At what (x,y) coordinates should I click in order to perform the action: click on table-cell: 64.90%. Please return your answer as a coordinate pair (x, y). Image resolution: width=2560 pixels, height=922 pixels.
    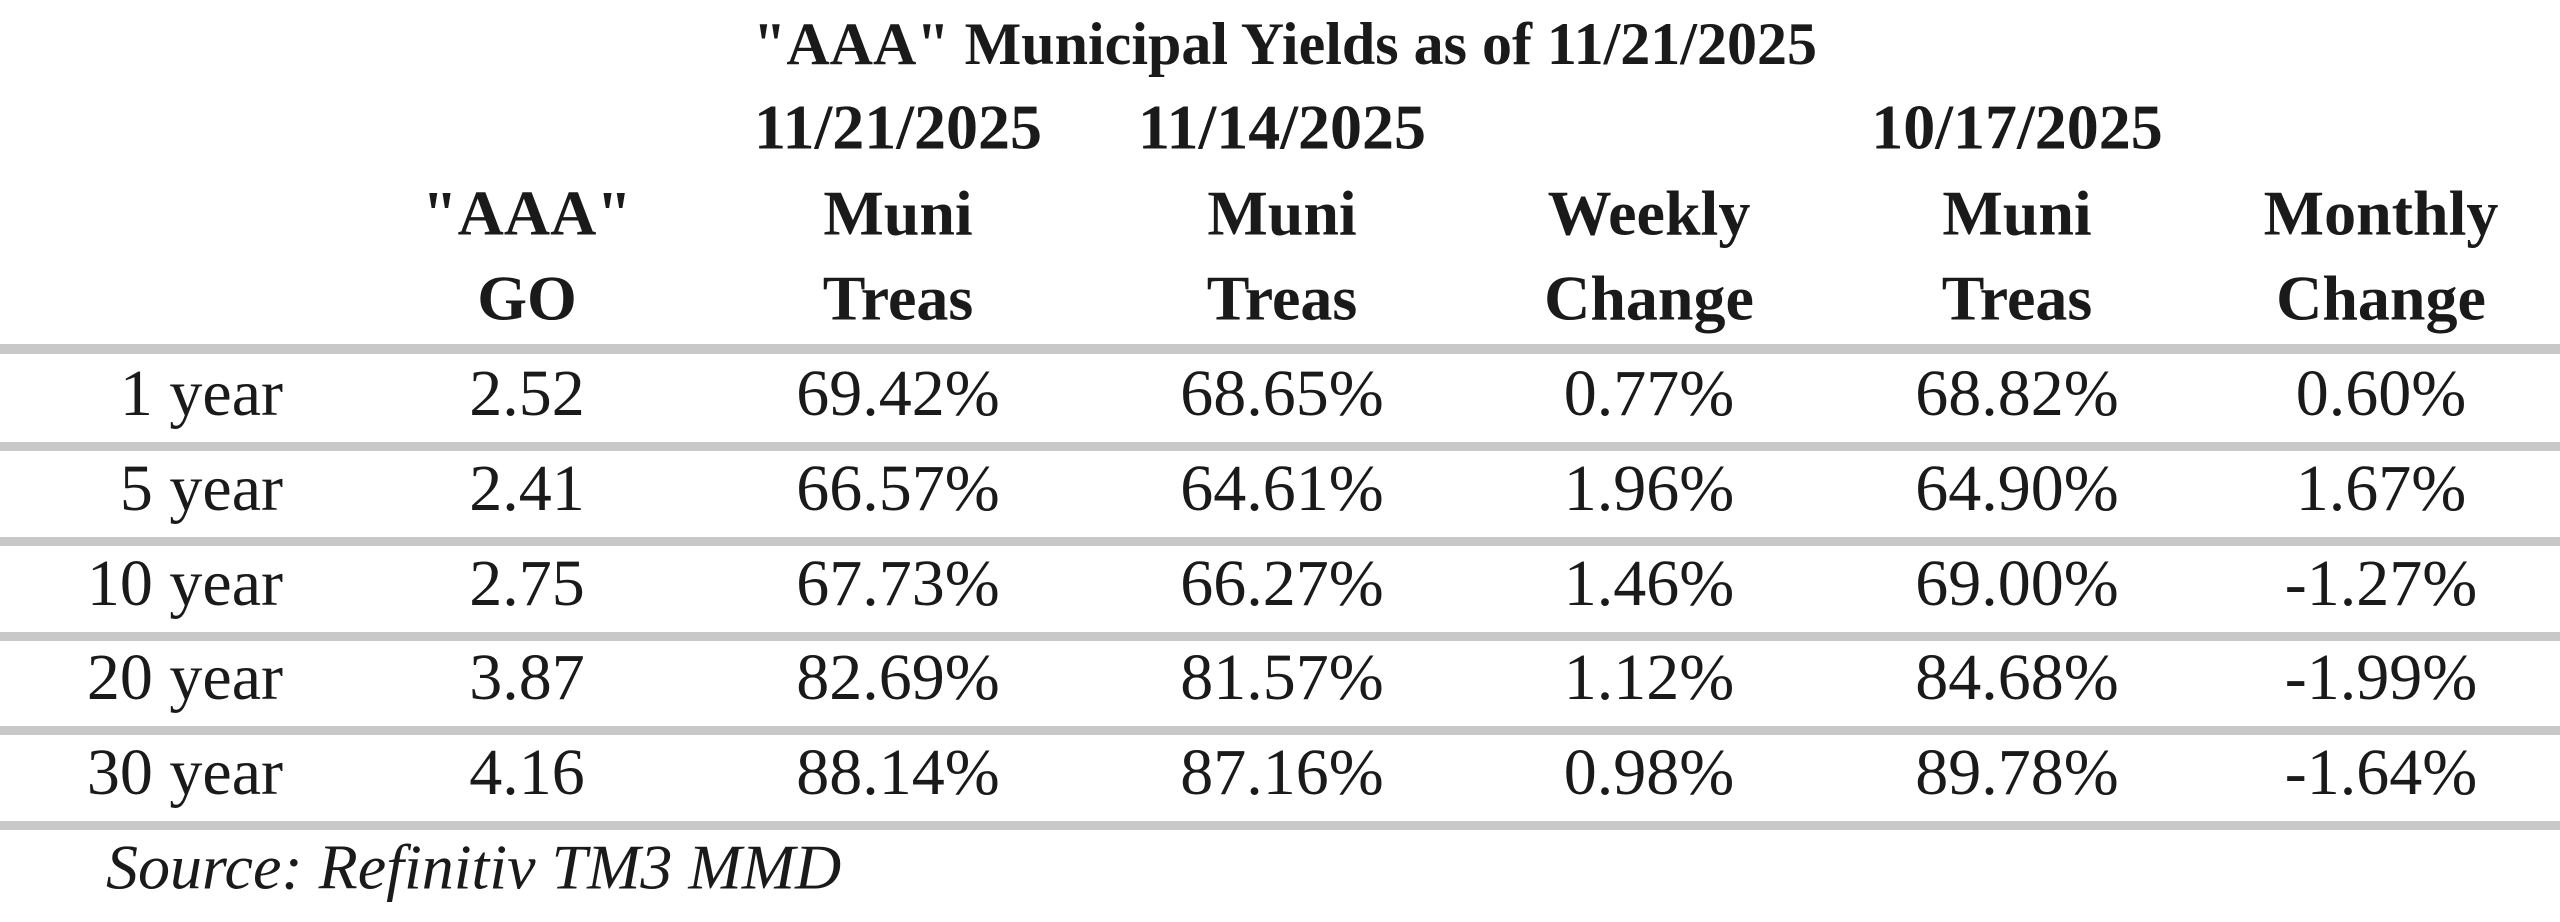
    Looking at the image, I should click on (2016, 488).